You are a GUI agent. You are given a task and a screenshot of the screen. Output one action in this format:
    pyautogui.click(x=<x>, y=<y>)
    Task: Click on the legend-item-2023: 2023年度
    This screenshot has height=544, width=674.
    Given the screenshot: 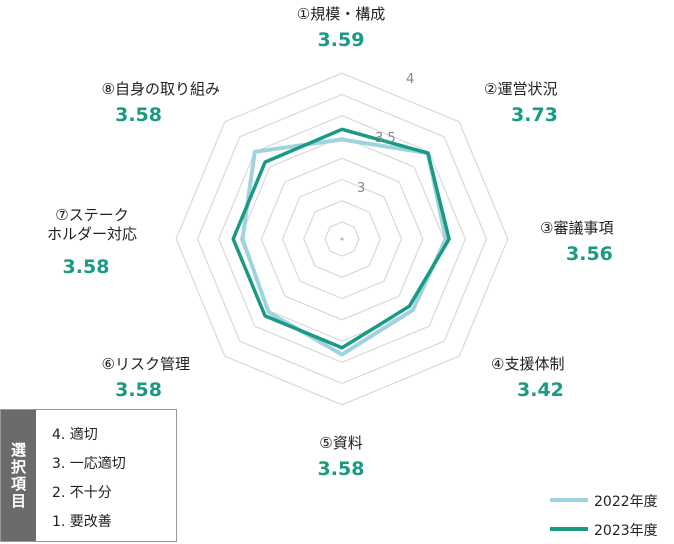 What is the action you would take?
    pyautogui.click(x=604, y=531)
    